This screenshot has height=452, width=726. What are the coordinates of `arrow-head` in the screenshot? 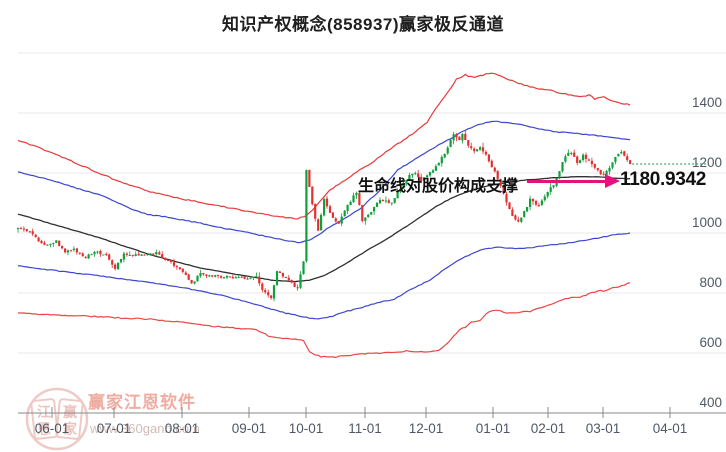 It's located at (612, 181).